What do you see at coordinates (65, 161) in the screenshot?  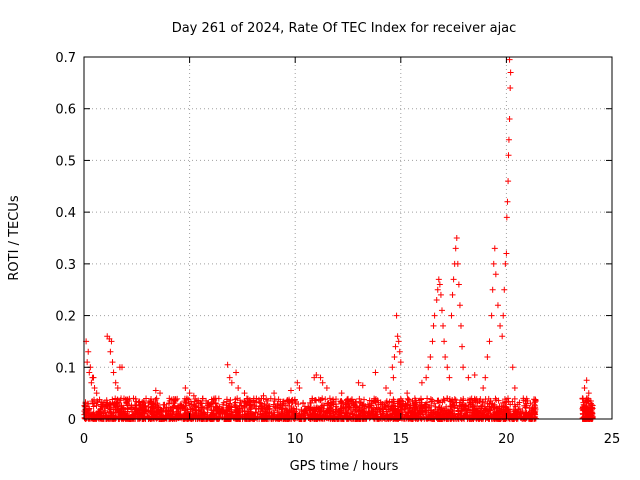 I see `y-tick-label: 0.5` at bounding box center [65, 161].